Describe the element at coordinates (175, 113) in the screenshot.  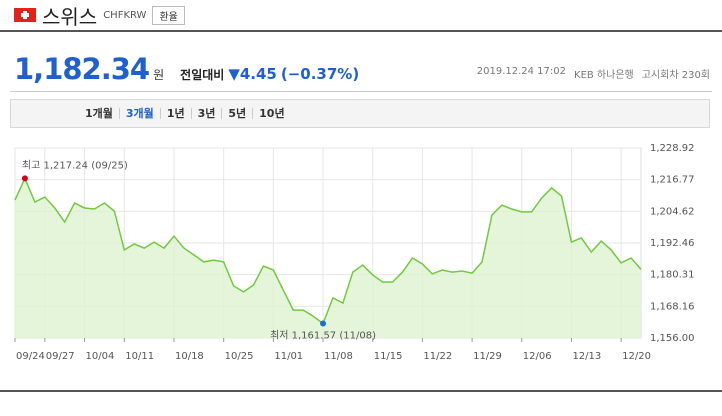
I see `tab: 1년` at that location.